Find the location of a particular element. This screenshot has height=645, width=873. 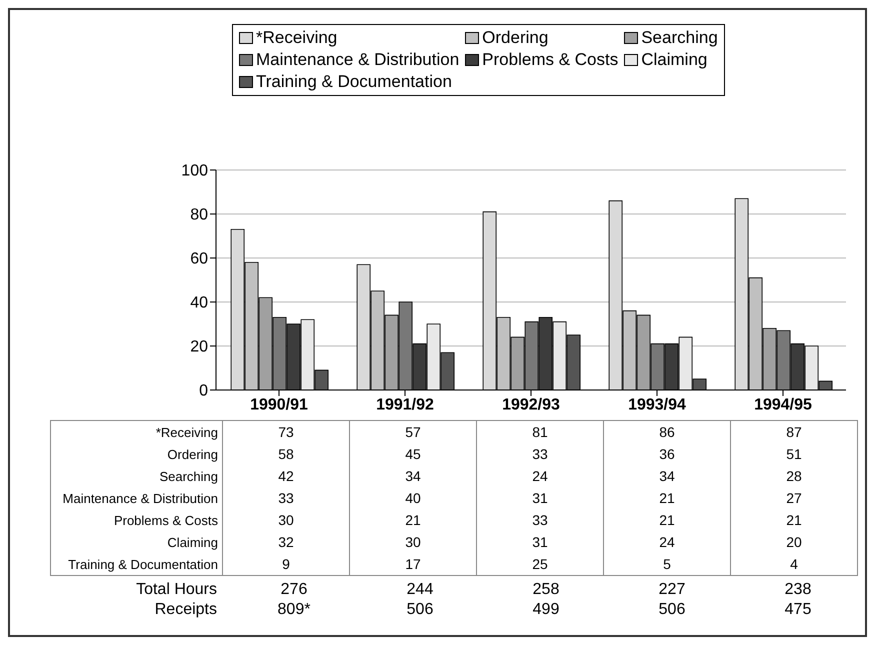

text: *Receiving is located at coordinates (187, 432).